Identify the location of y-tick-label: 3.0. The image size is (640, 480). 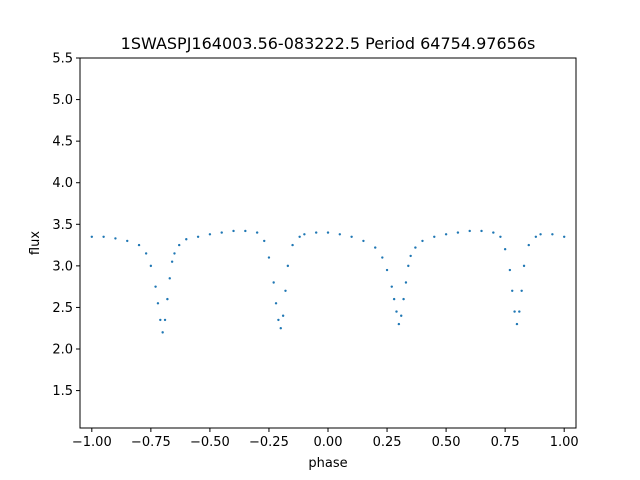
(62, 266).